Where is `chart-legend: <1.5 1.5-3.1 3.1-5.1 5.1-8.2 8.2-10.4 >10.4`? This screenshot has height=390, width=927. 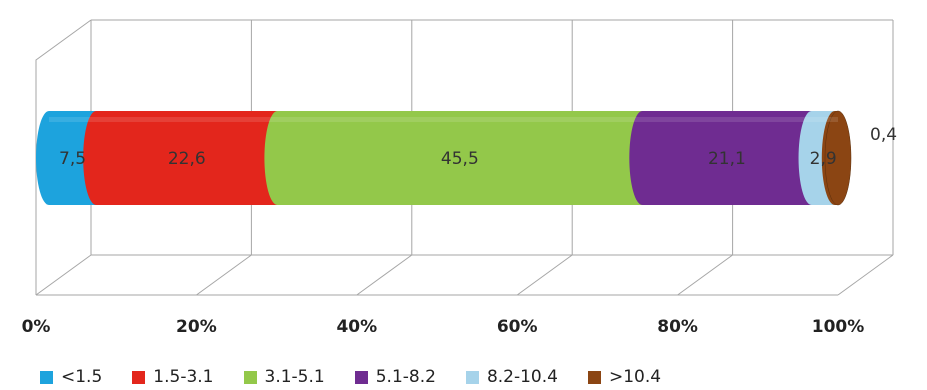
chart-legend: <1.5 1.5-3.1 3.1-5.1 5.1-8.2 8.2-10.4 >10.4 is located at coordinates (350, 377).